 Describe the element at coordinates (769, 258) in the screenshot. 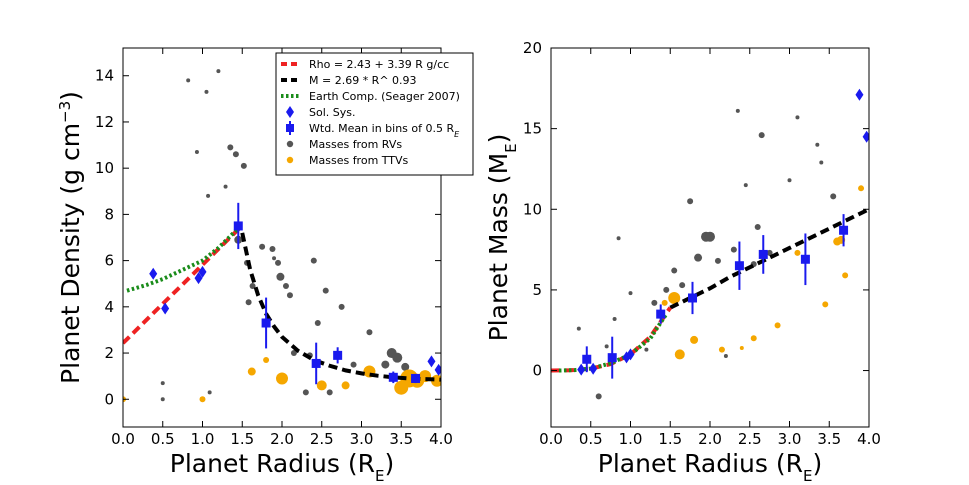

I see `mass-fit-line-mass` at that location.